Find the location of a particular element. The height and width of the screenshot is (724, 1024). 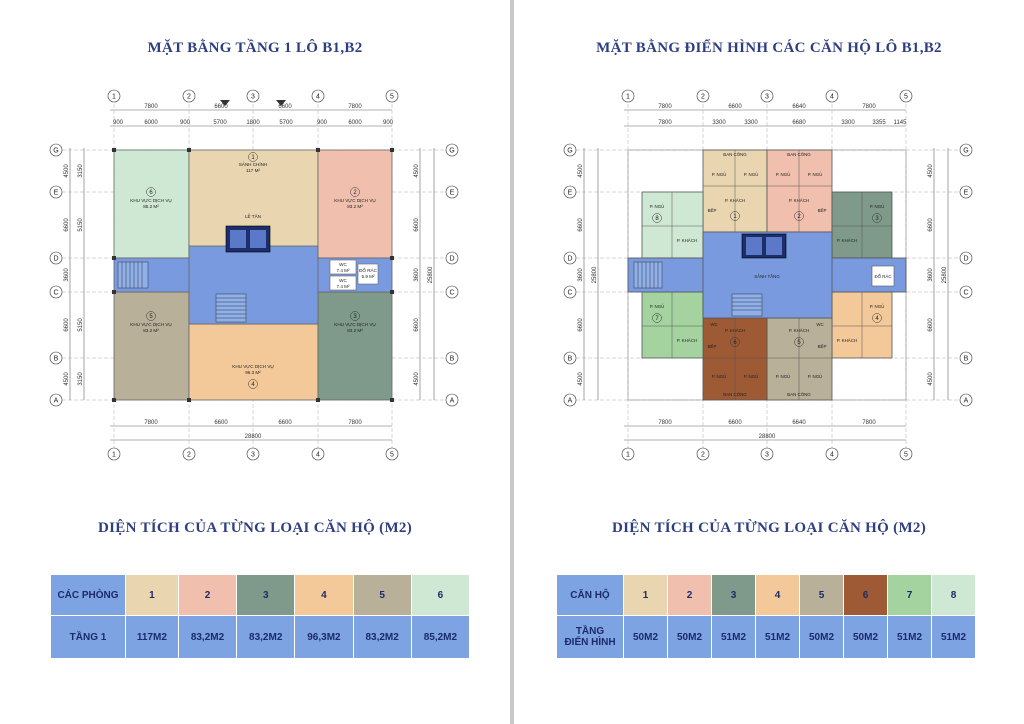

total-dimension-label: 25800 is located at coordinates (945, 274).